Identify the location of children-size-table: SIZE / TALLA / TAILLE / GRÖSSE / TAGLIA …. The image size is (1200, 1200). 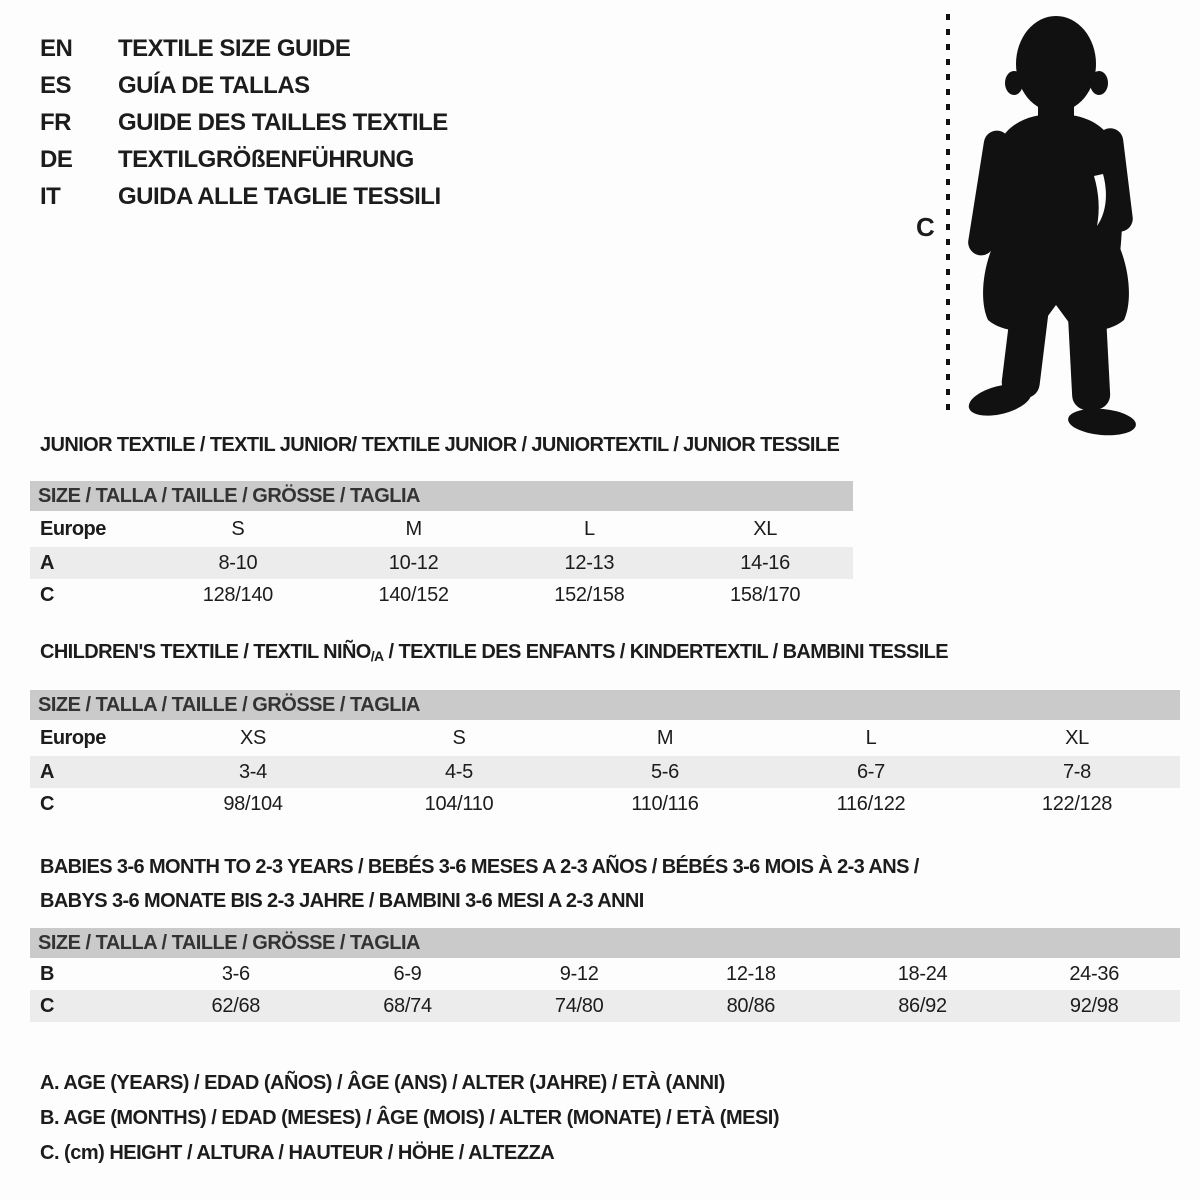
(605, 755).